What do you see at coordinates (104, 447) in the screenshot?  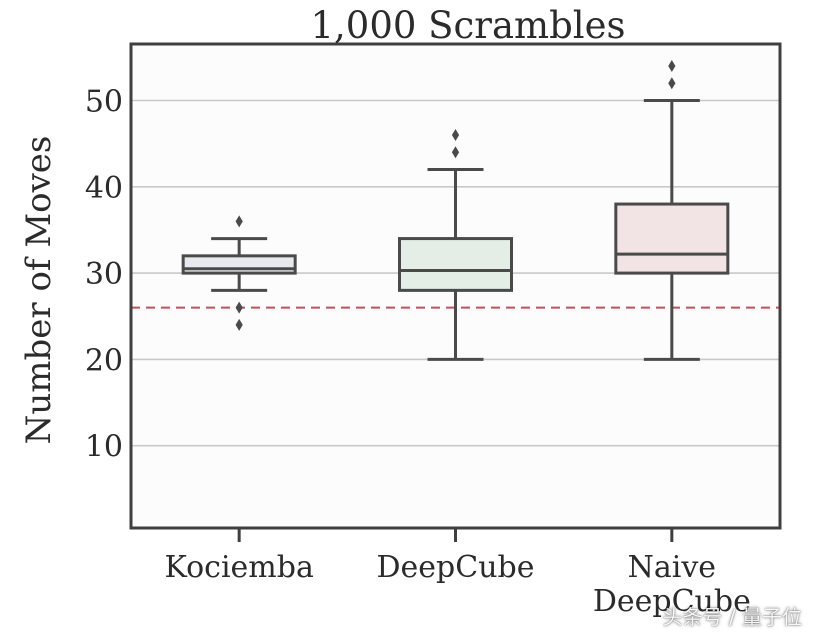 I see `y-tick-label: 10` at bounding box center [104, 447].